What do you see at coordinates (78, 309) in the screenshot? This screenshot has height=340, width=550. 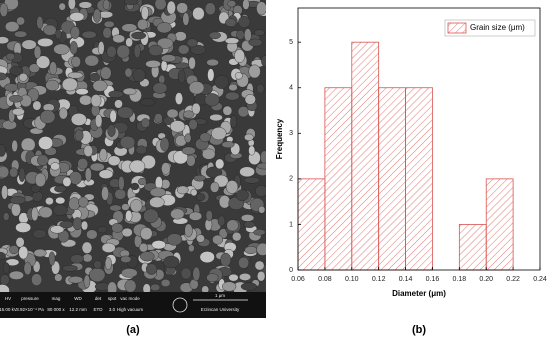 I see `info-value: 12.2 mm` at bounding box center [78, 309].